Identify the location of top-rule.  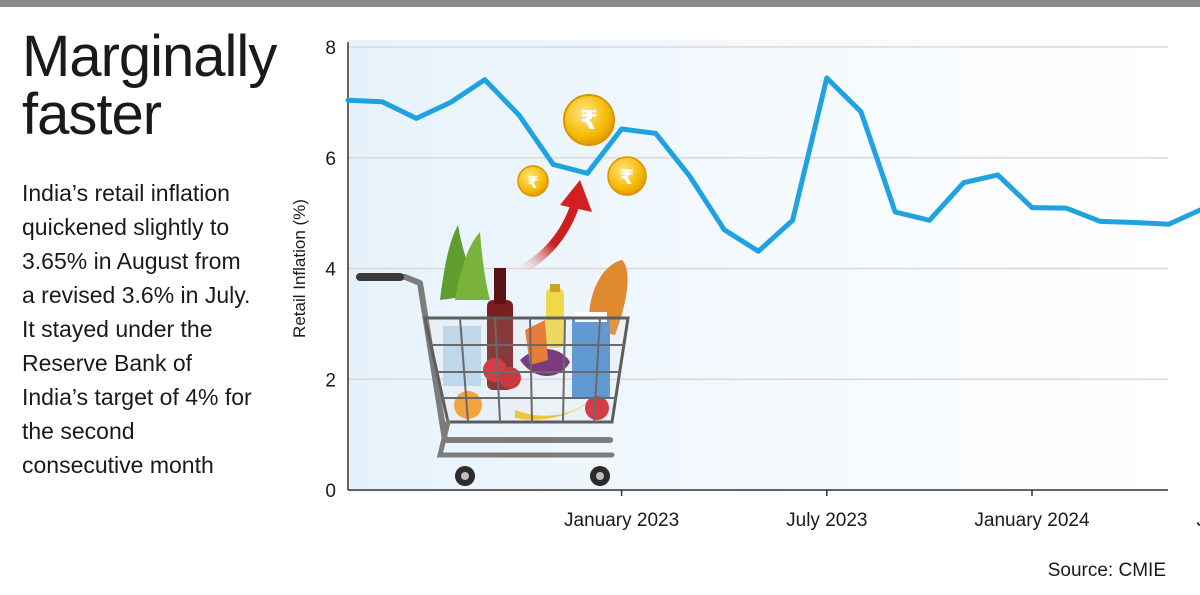
(600, 3).